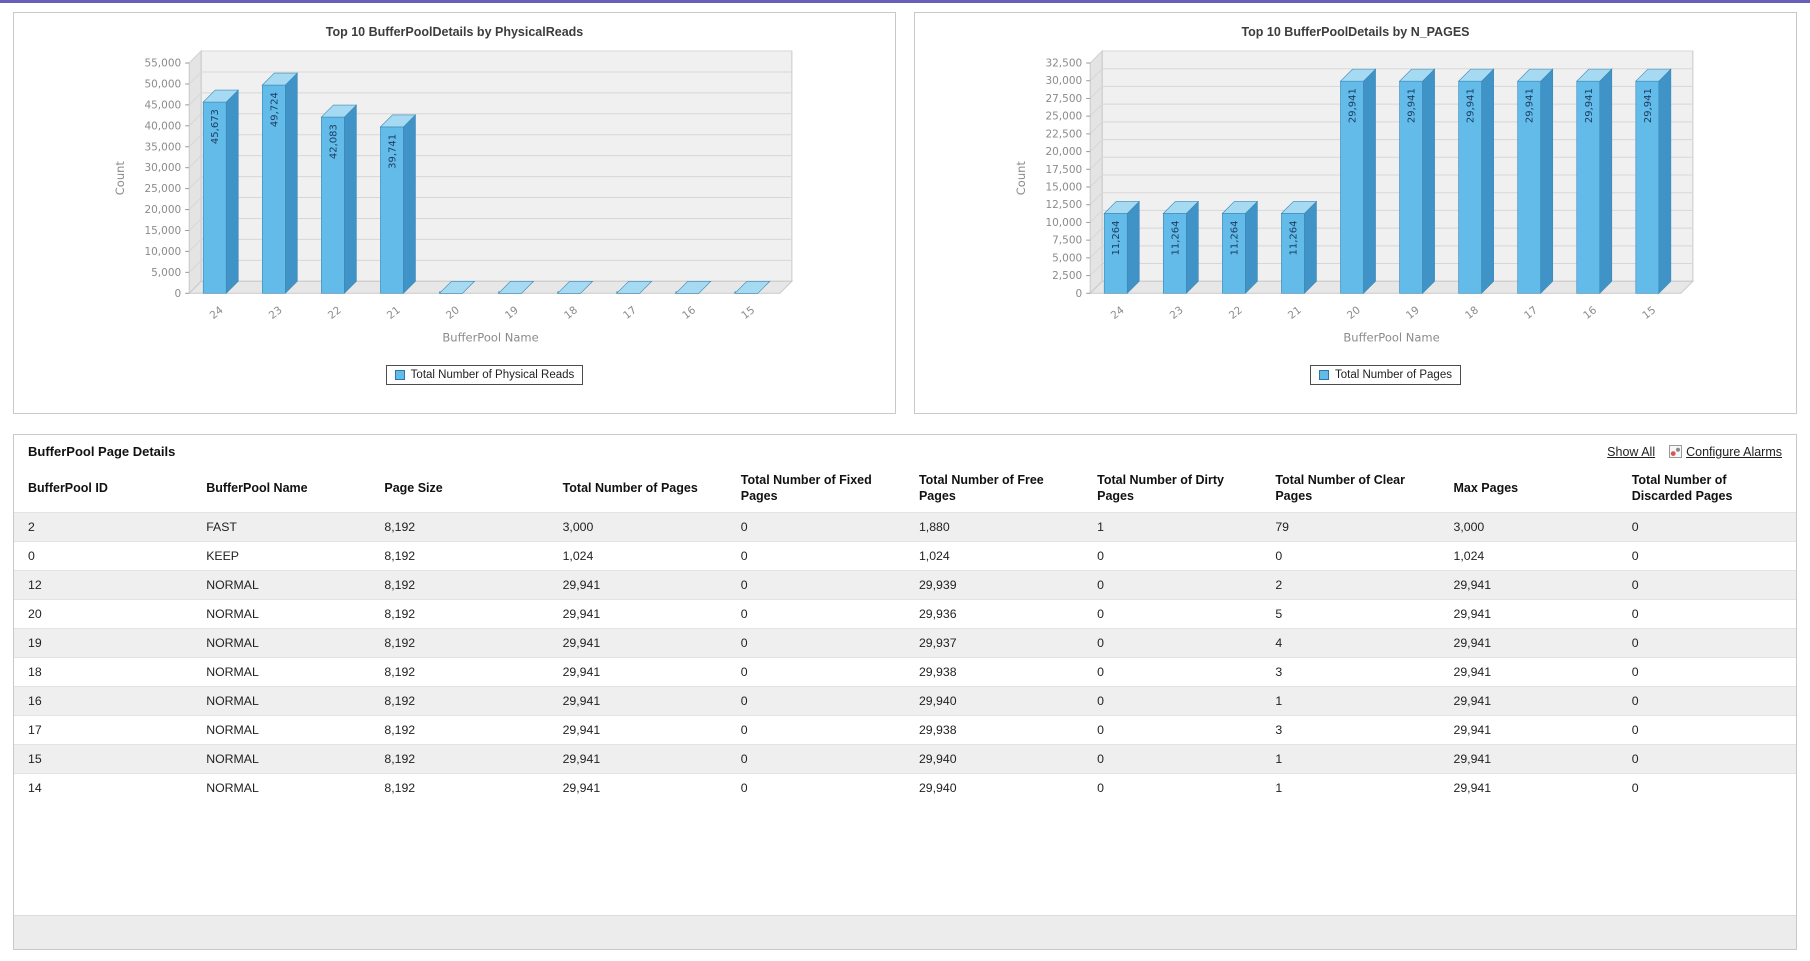 The width and height of the screenshot is (1810, 961). I want to click on configure-alarms-link: Configure Alarms, so click(1725, 452).